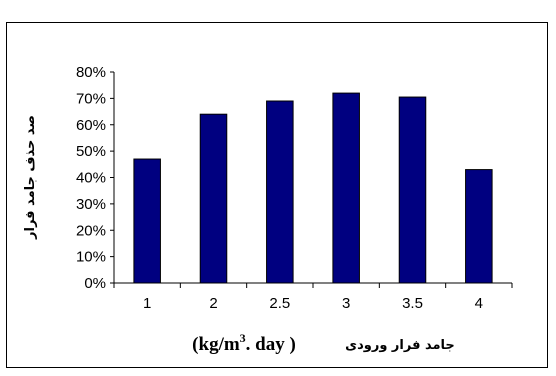  What do you see at coordinates (91, 204) in the screenshot?
I see `y-tick-label: 30%` at bounding box center [91, 204].